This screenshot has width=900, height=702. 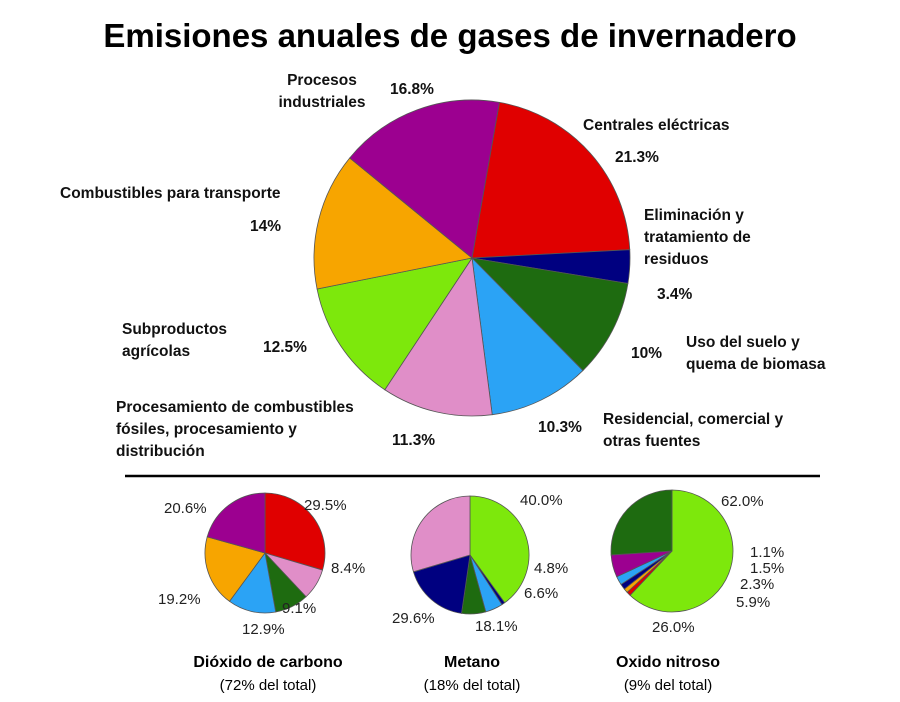 I want to click on co2-pie-value-0: 29.5%, so click(x=325, y=505).